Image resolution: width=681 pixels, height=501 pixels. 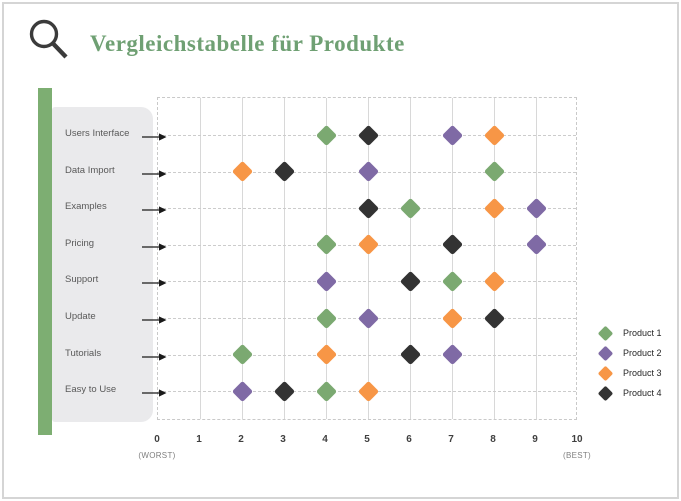 What do you see at coordinates (86, 207) in the screenshot?
I see `category-label: Examples` at bounding box center [86, 207].